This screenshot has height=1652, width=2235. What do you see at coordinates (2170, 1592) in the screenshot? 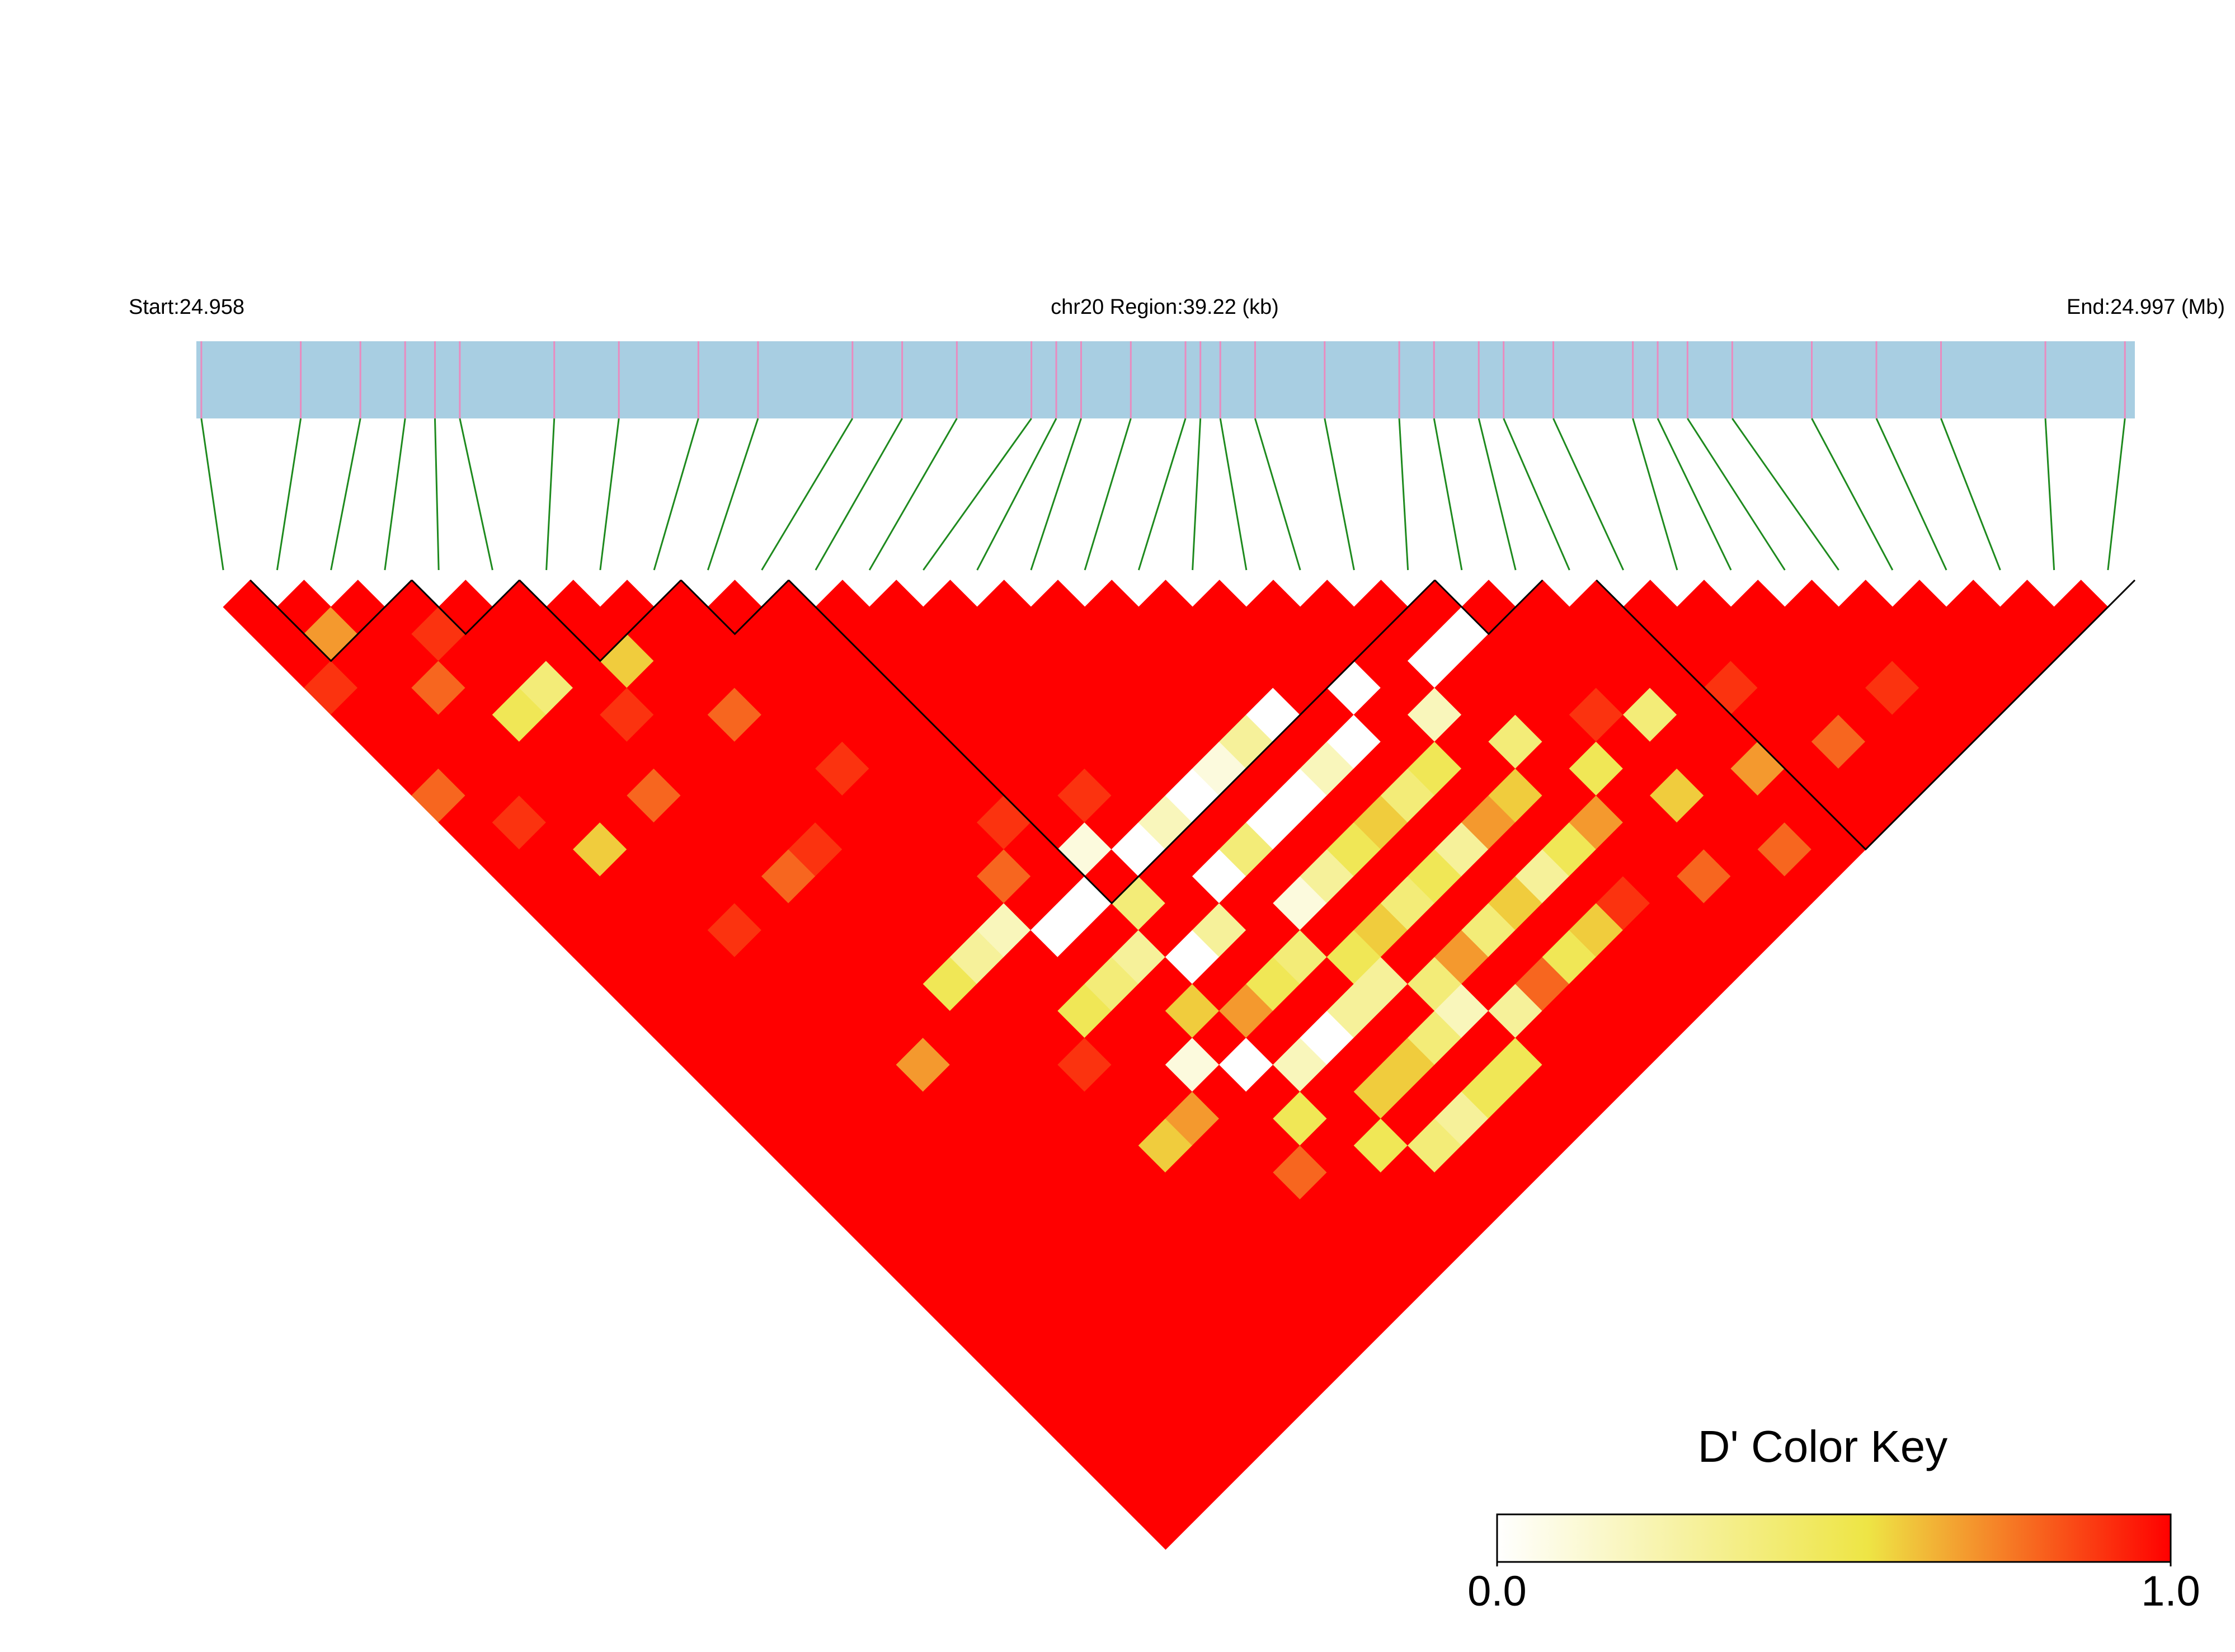
I see `key-tick-label: 1.0` at bounding box center [2170, 1592].